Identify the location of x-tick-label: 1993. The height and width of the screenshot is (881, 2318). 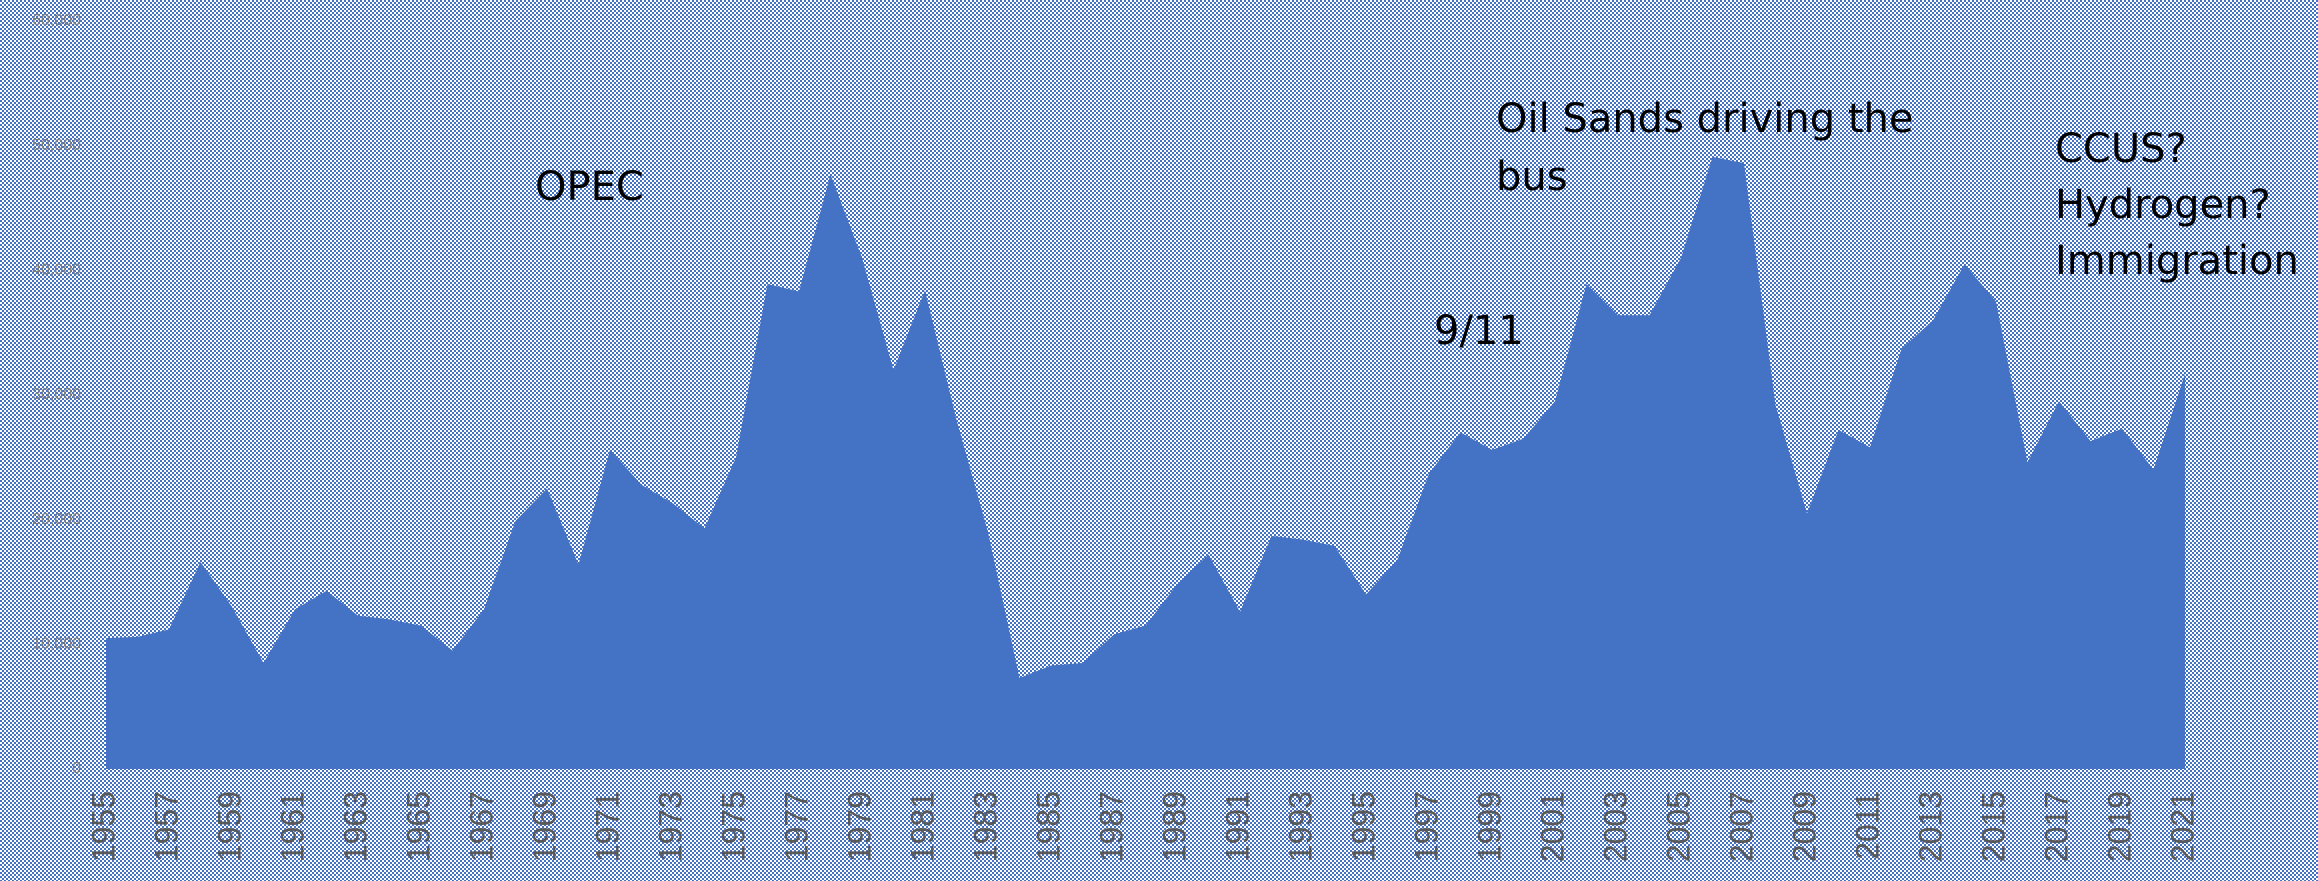
(1300, 826).